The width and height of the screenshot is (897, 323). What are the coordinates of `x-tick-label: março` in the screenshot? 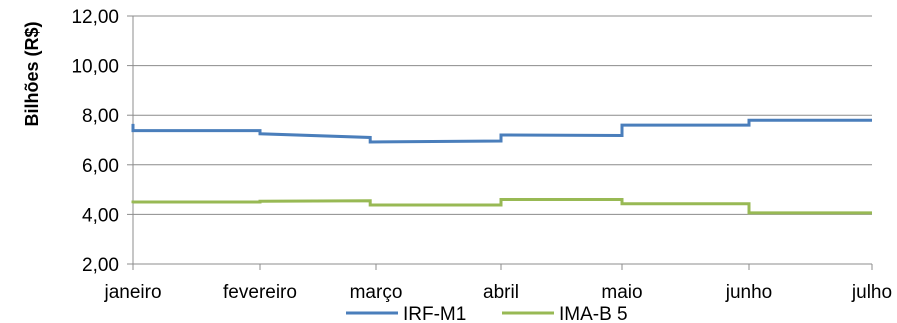 It's located at (376, 292).